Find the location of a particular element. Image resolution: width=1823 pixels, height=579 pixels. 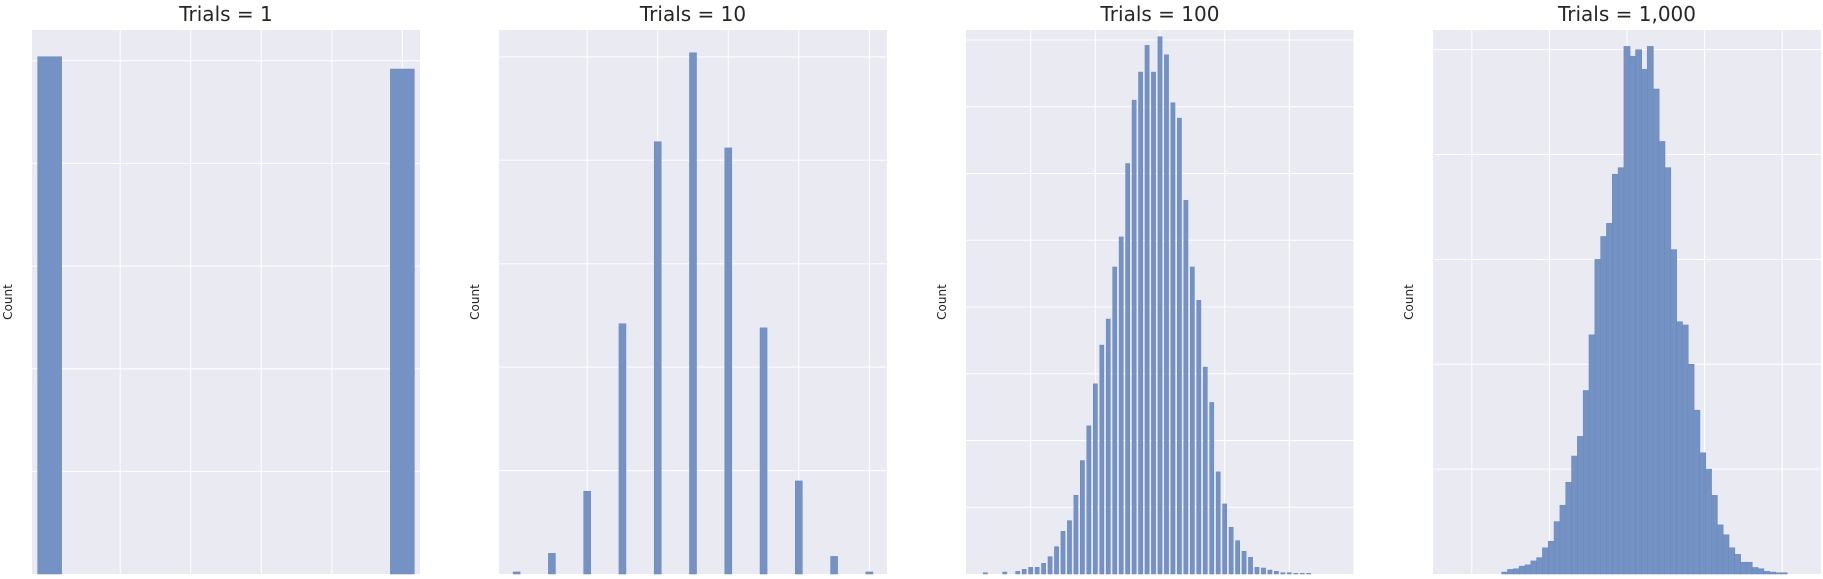

panel-title: Trials = 1,000 is located at coordinates (1626, 14).